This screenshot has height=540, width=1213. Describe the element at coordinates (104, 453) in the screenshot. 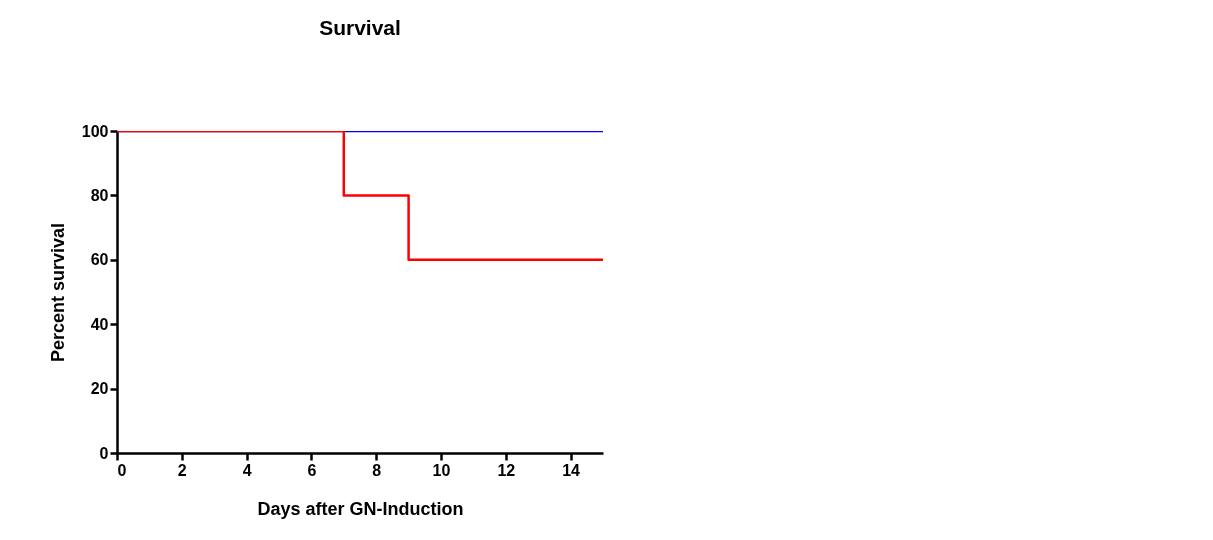

I see `y-tick-label: 0` at that location.